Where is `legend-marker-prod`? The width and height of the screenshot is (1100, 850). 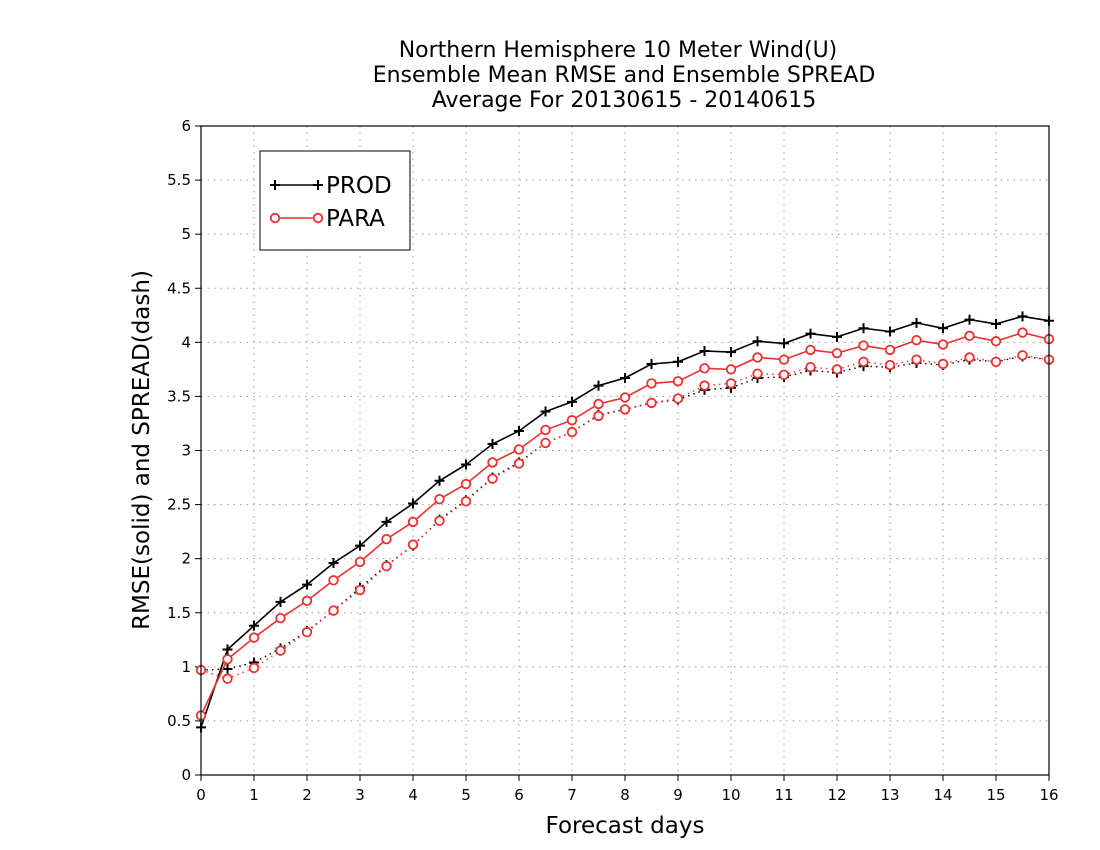
legend-marker-prod is located at coordinates (318, 185).